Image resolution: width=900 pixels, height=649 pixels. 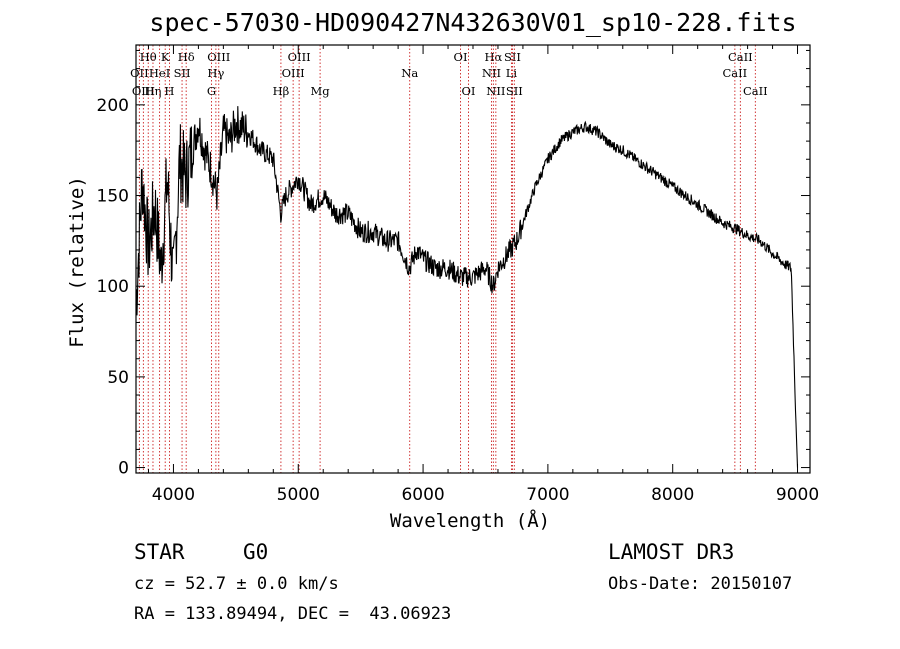 What do you see at coordinates (671, 552) in the screenshot?
I see `survey-name: LAMOST DR3` at bounding box center [671, 552].